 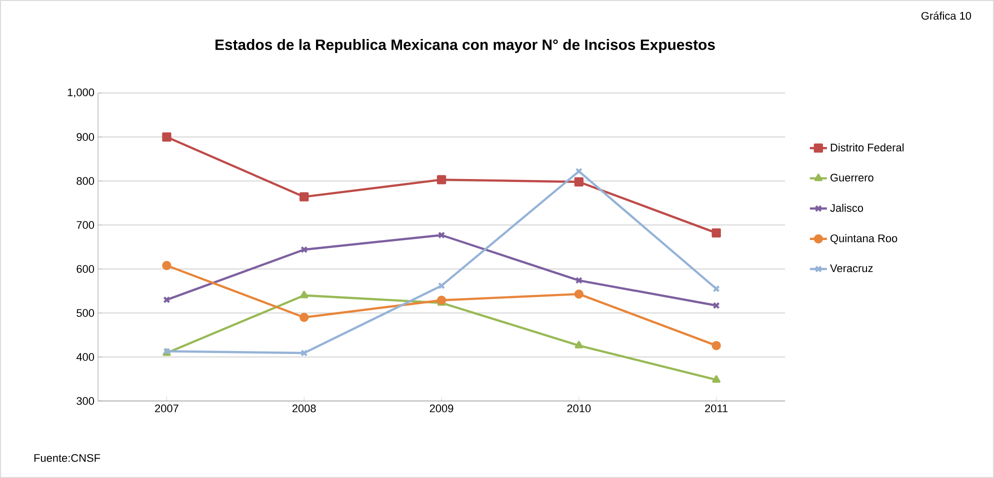 I want to click on y-tick-label: 600, so click(x=85, y=269).